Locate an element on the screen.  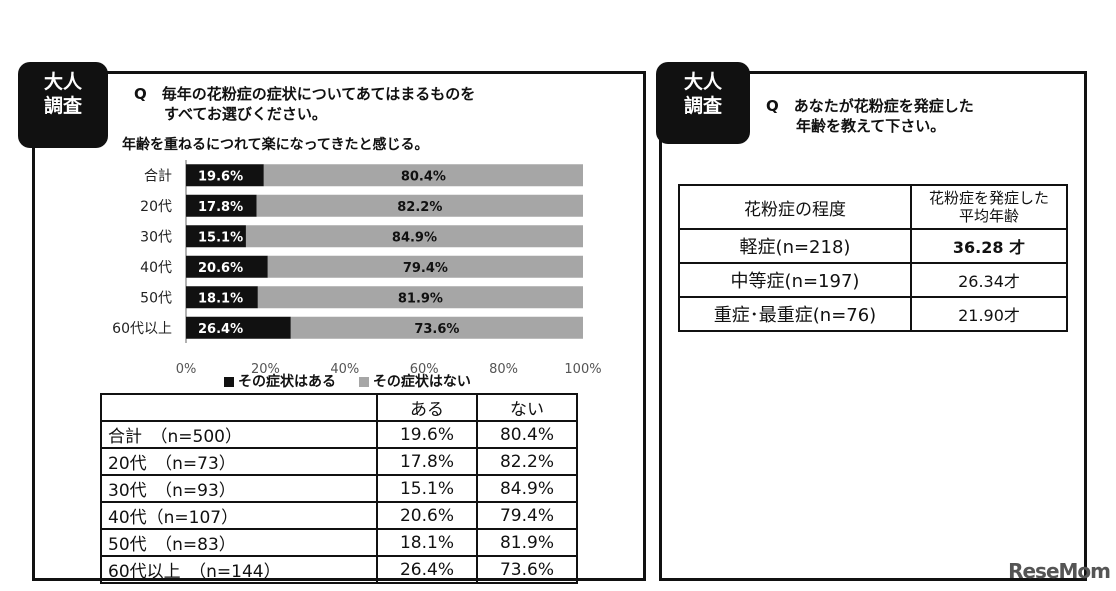
table-row: 合計 （n=500） 19.6% 80.4% is located at coordinates (339, 434).